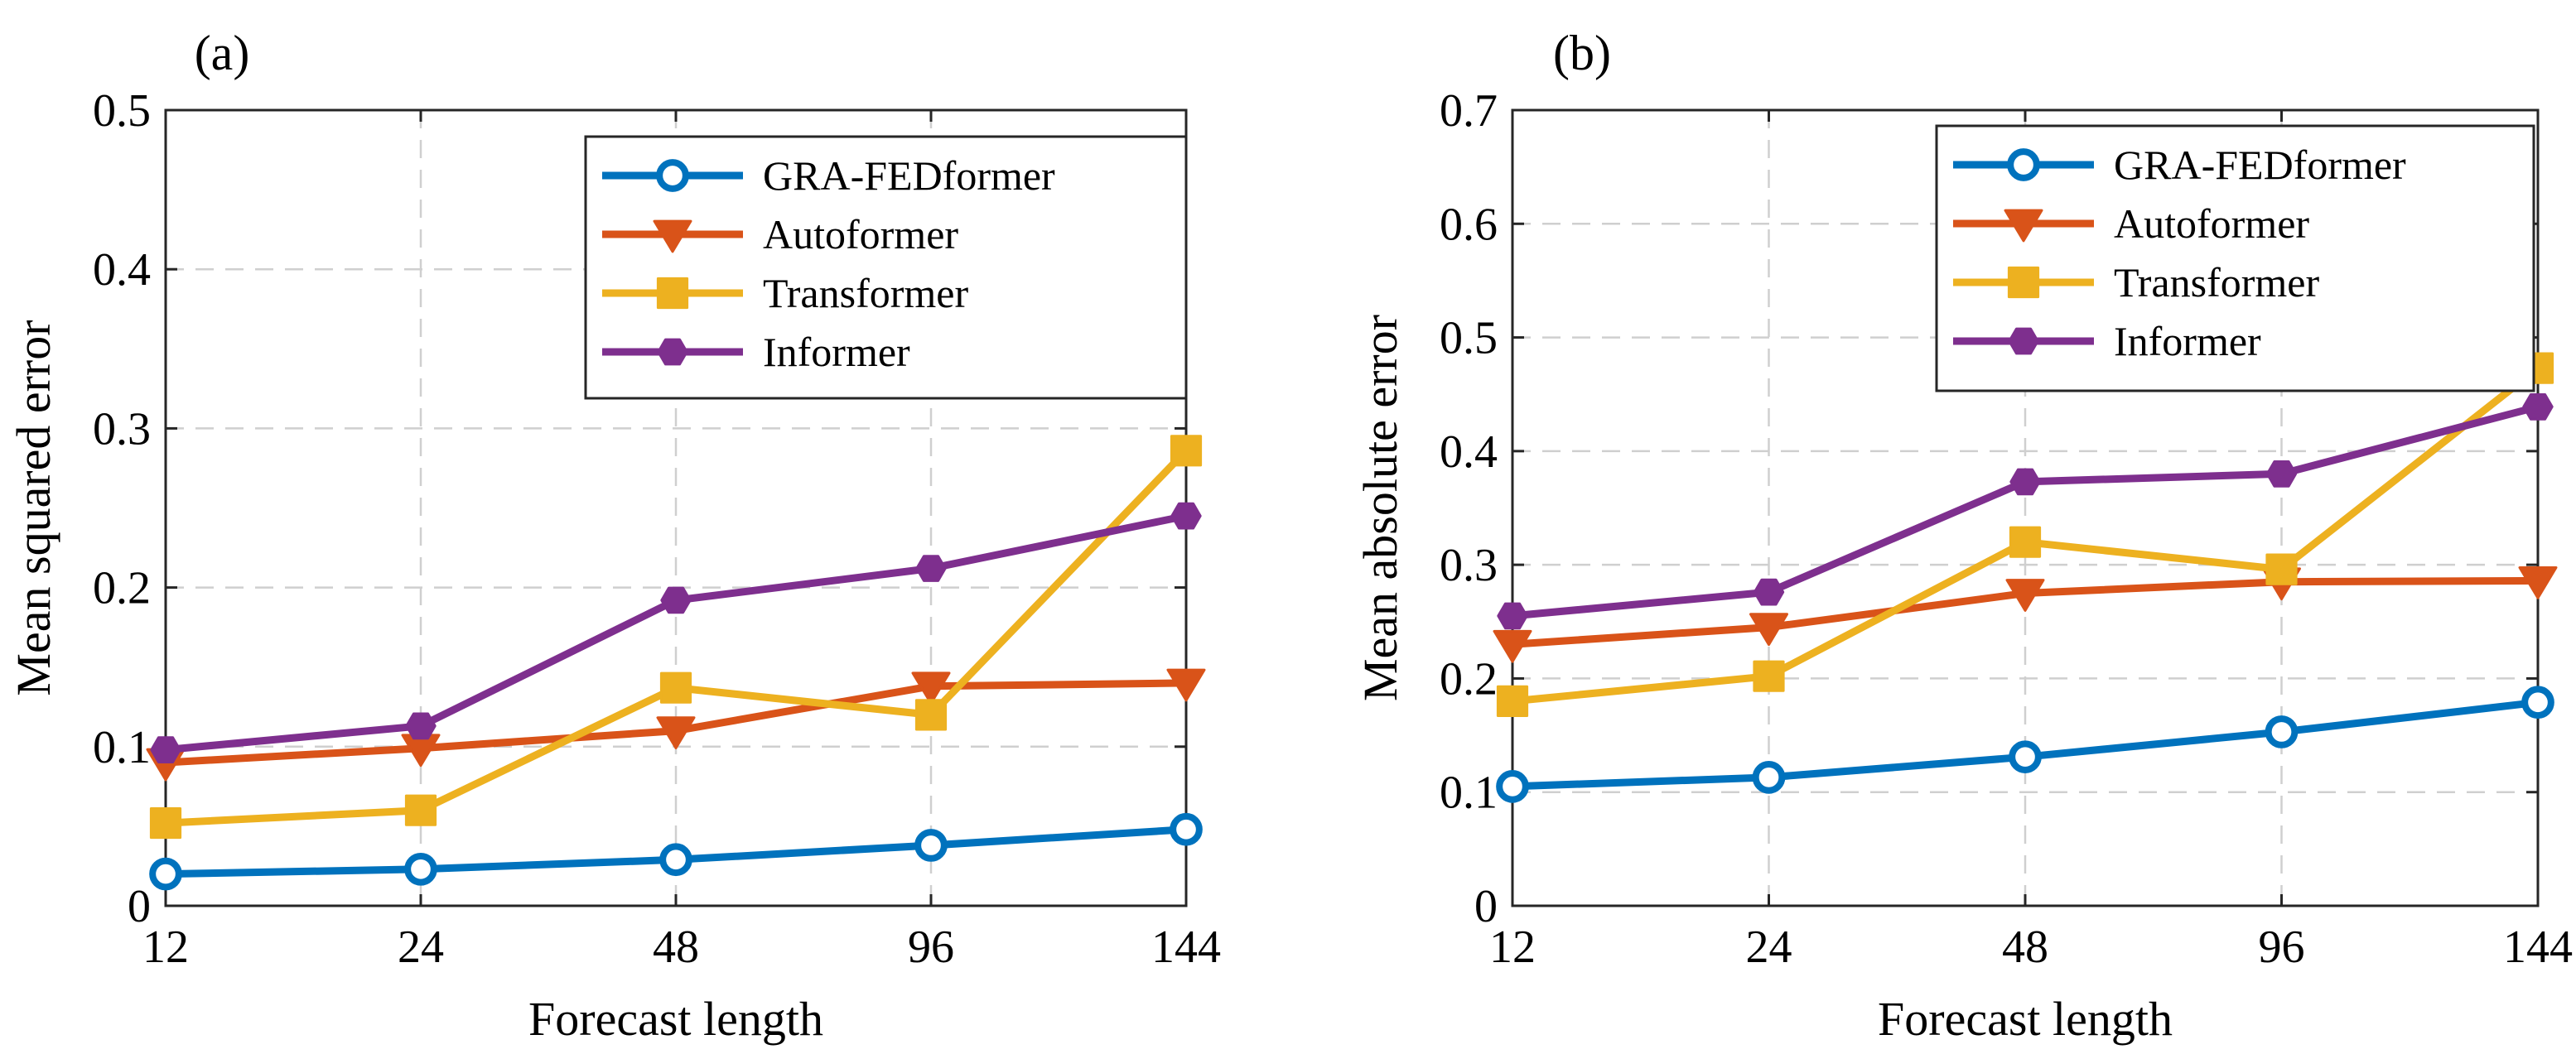 Image resolution: width=2576 pixels, height=1054 pixels. Describe the element at coordinates (1469, 224) in the screenshot. I see `y-tick-label: 0.6` at that location.